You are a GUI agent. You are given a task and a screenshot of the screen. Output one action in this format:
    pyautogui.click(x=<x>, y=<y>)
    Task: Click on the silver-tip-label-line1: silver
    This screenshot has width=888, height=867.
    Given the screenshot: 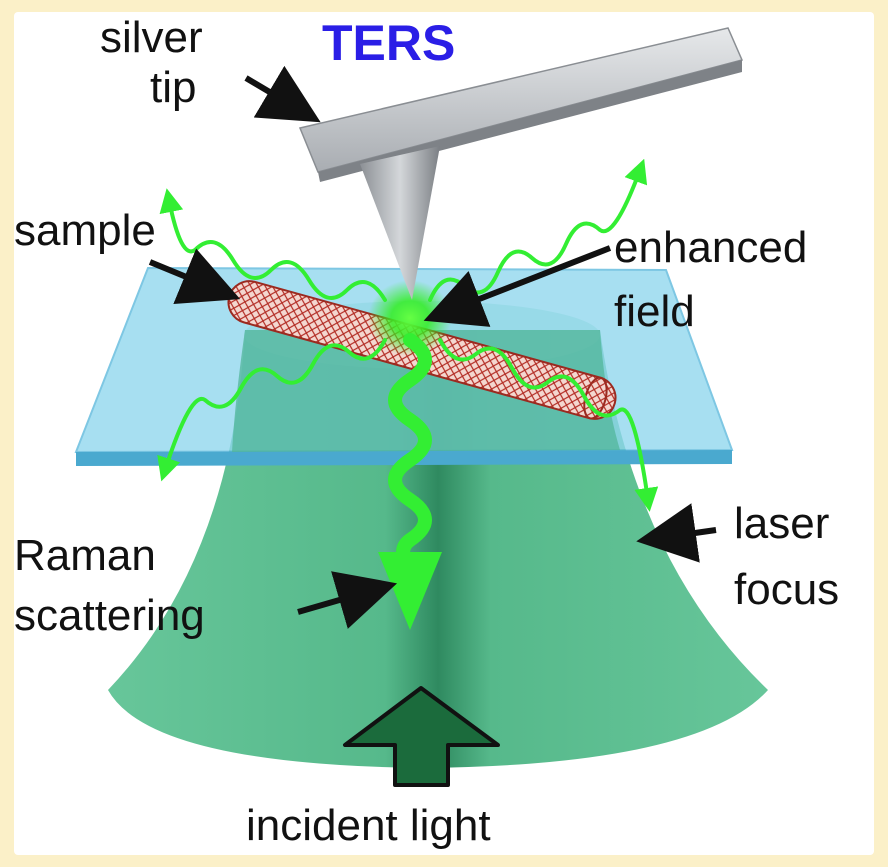 What is the action you would take?
    pyautogui.click(x=151, y=37)
    